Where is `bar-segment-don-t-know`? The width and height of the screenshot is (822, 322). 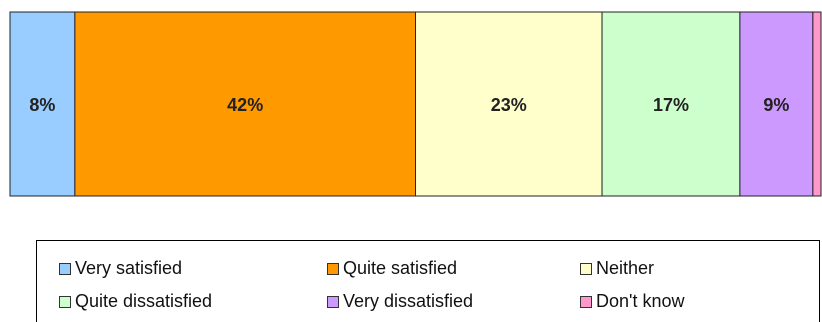
bar-segment-don-t-know is located at coordinates (817, 104).